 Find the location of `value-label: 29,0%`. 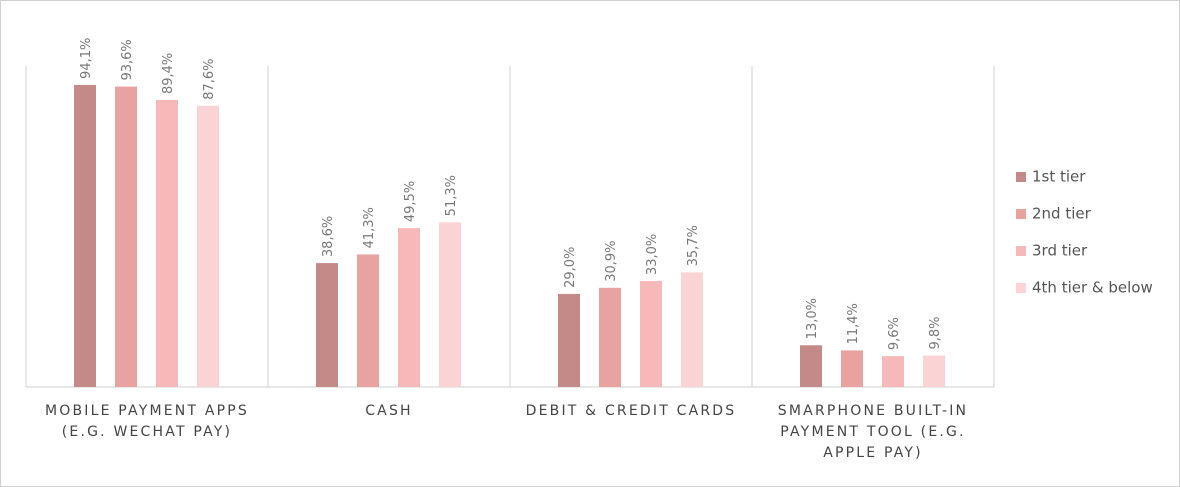

value-label: 29,0% is located at coordinates (570, 267).